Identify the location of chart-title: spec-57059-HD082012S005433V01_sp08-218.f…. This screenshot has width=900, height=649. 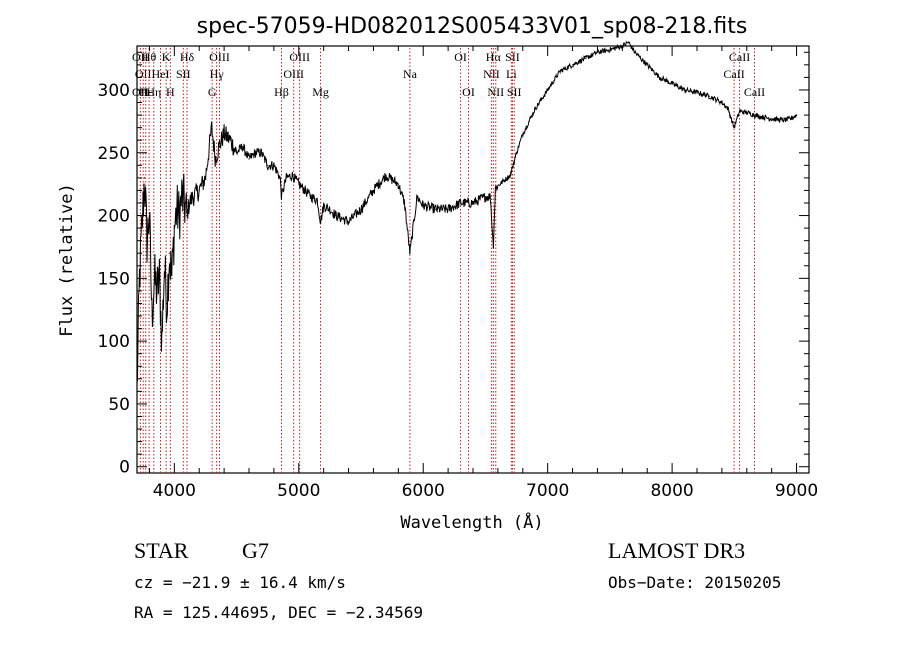
(472, 26).